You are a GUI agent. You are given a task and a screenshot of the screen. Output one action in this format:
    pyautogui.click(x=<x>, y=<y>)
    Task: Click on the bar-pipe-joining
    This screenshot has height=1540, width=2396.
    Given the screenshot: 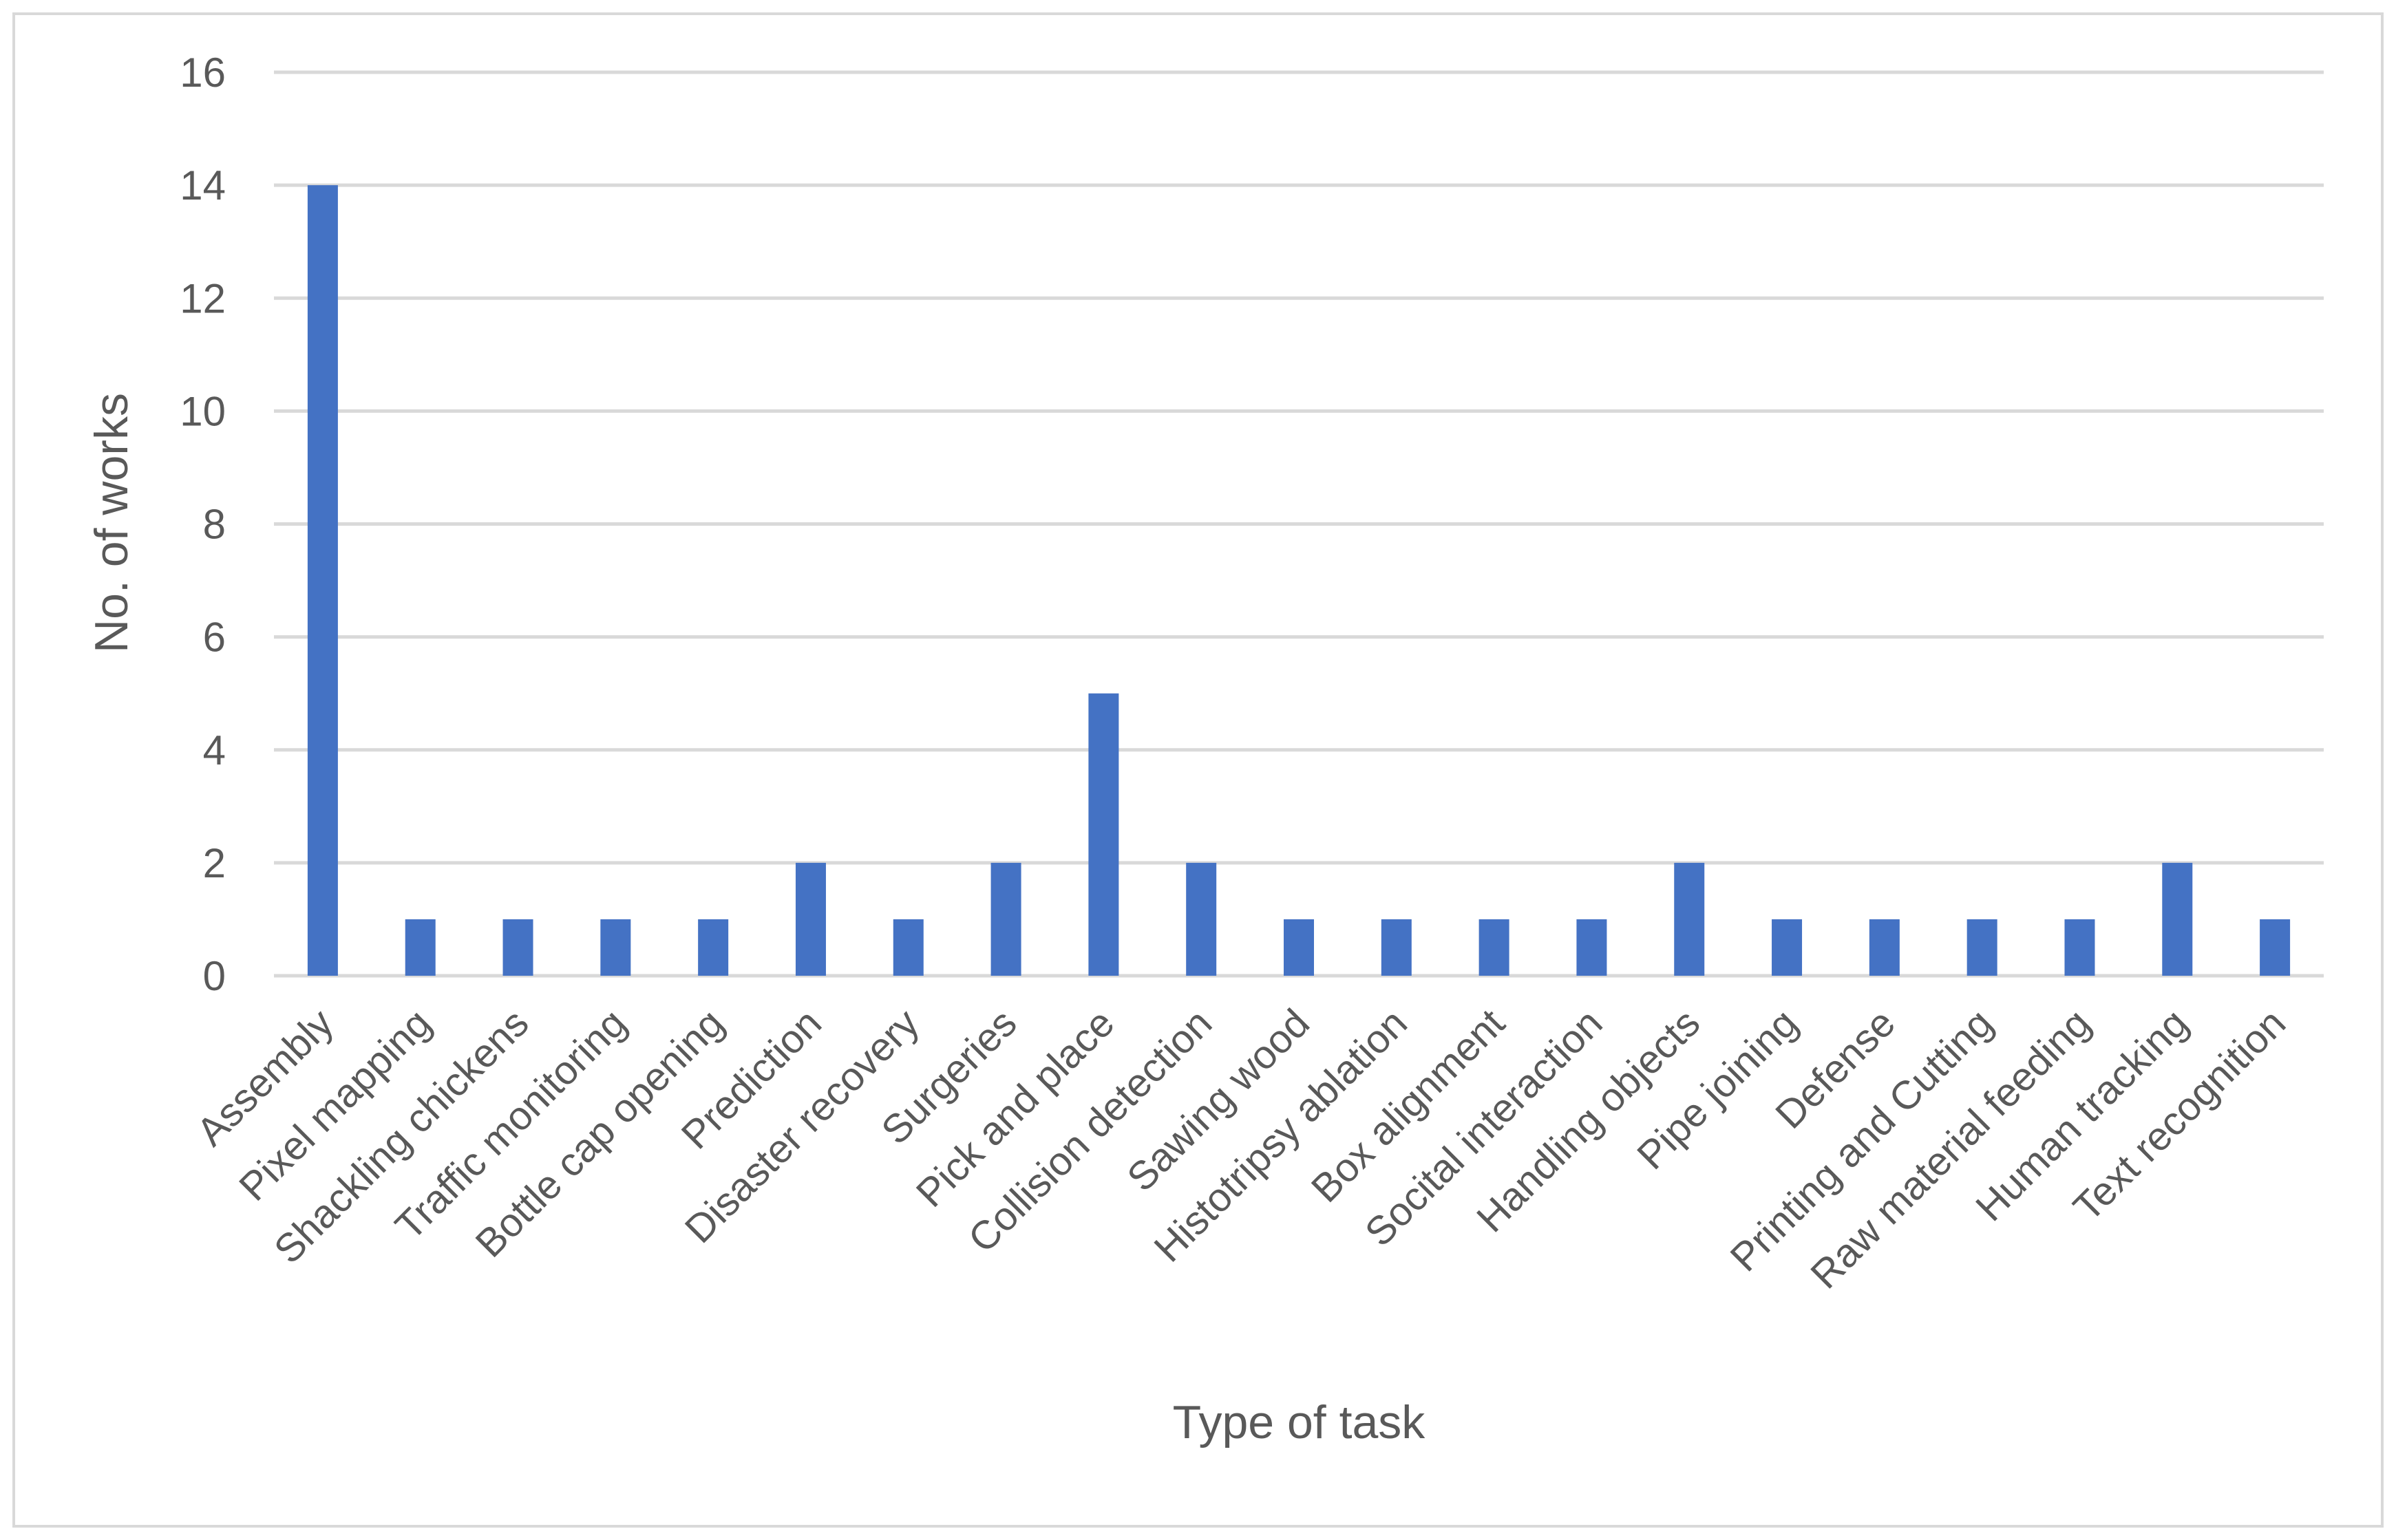 What is the action you would take?
    pyautogui.click(x=1787, y=947)
    